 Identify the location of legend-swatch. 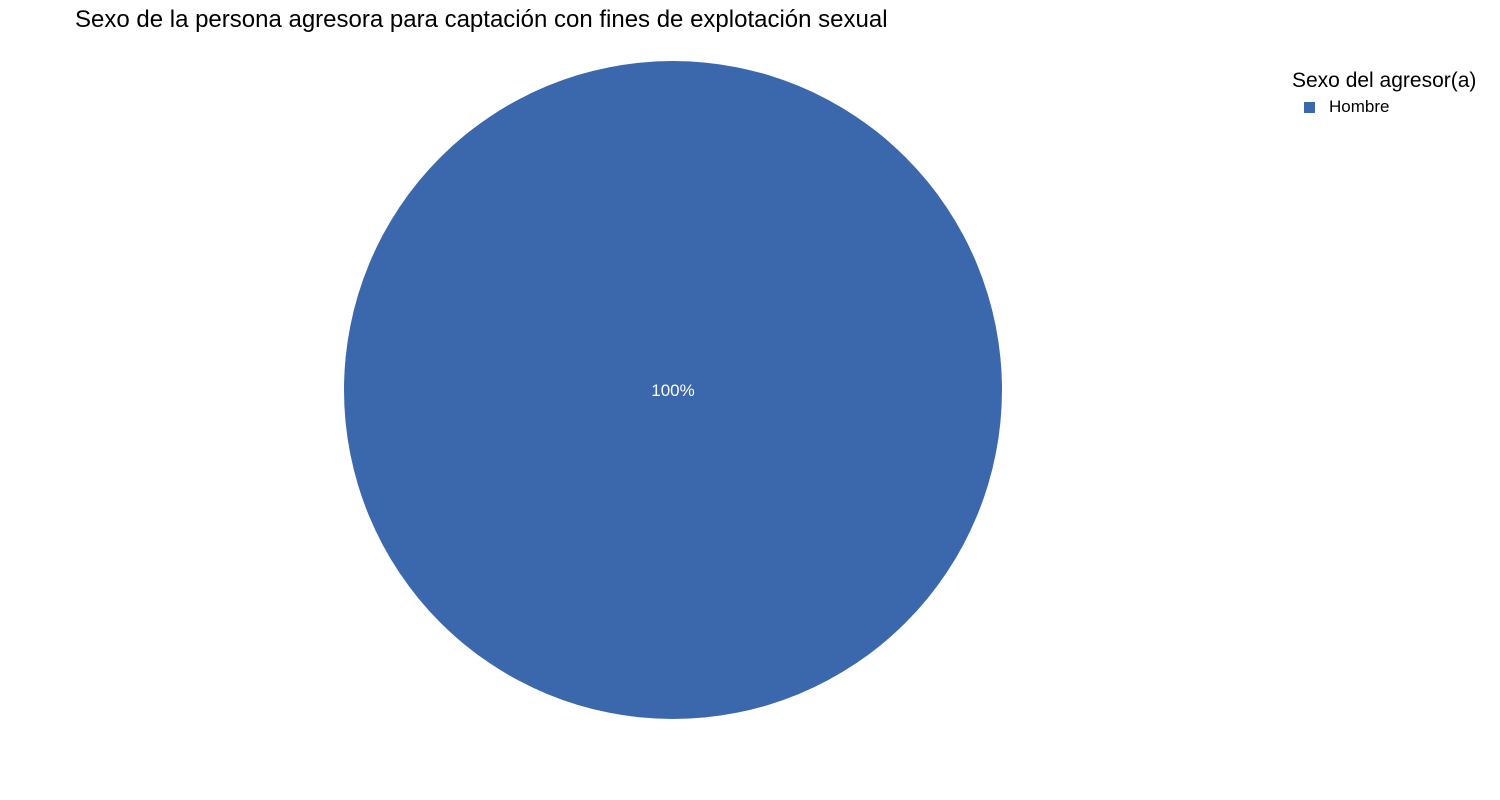
(1309, 107).